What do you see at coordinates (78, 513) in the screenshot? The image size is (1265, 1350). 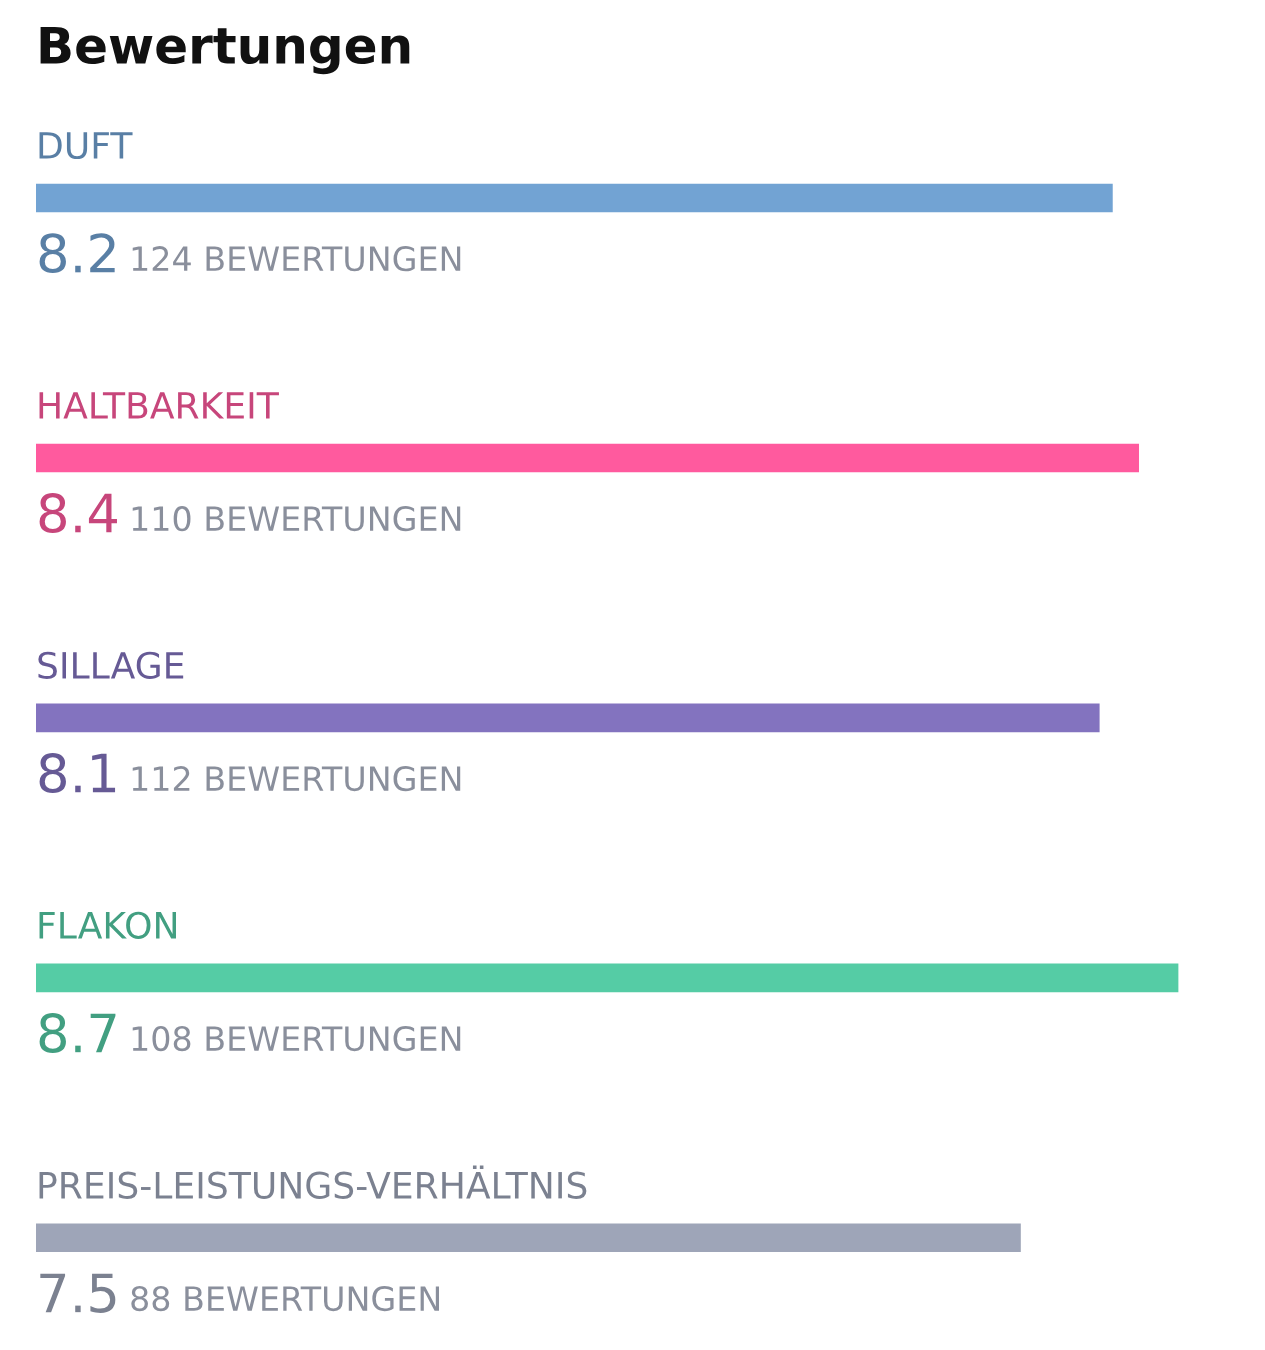 I see `data-label: 8.4` at bounding box center [78, 513].